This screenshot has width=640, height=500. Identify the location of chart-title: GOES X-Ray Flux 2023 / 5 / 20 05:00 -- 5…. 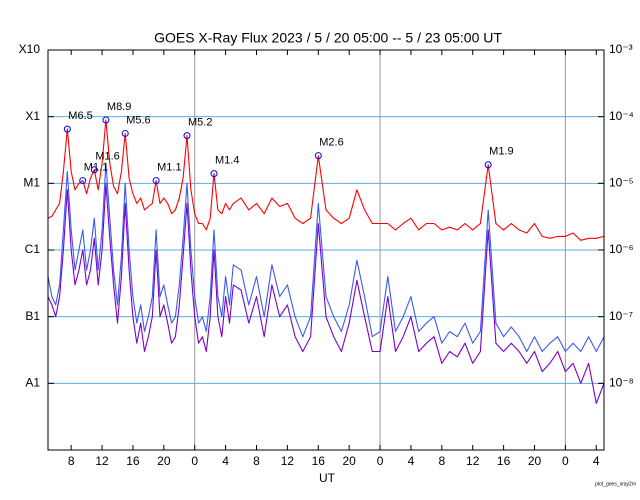
(328, 38).